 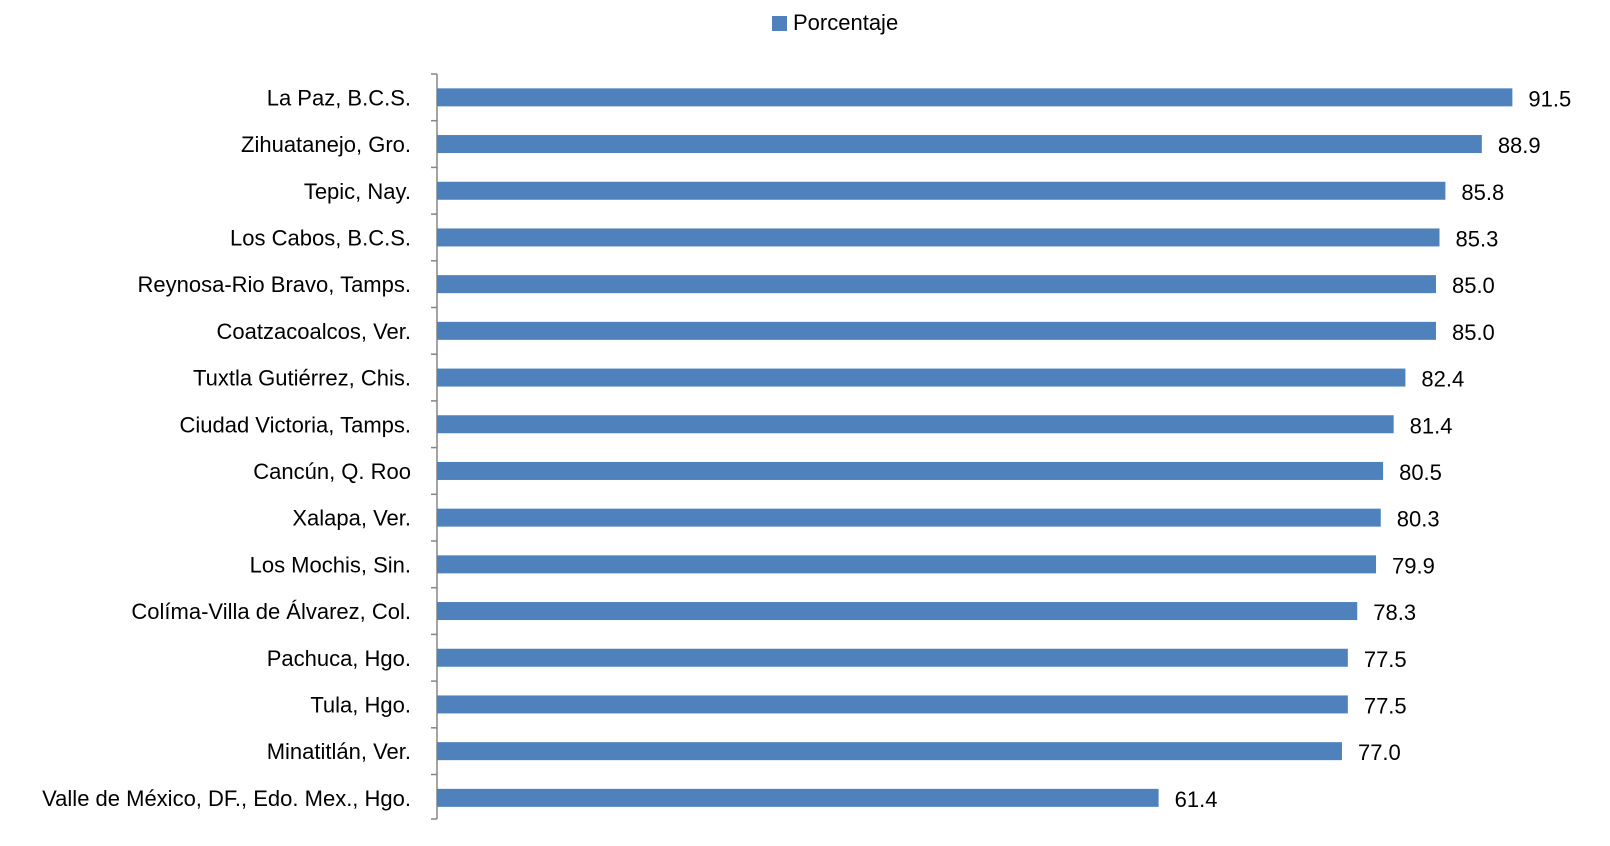 I want to click on legend: Porcentaje, so click(x=835, y=23).